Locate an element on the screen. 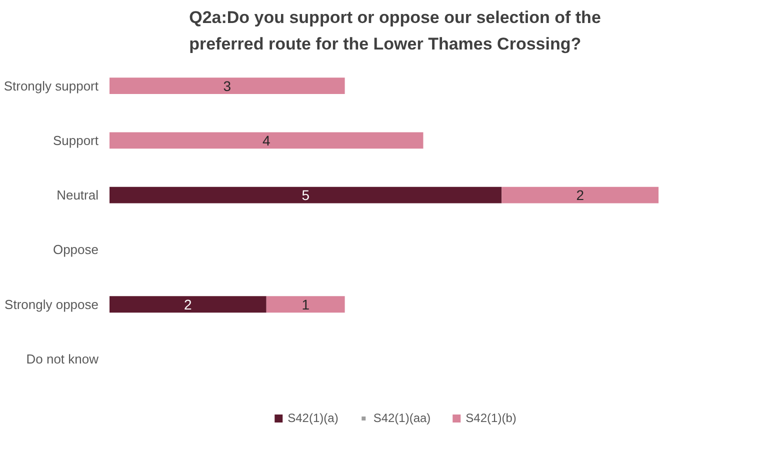 This screenshot has height=454, width=763. y-tick-label: Do not know is located at coordinates (63, 359).